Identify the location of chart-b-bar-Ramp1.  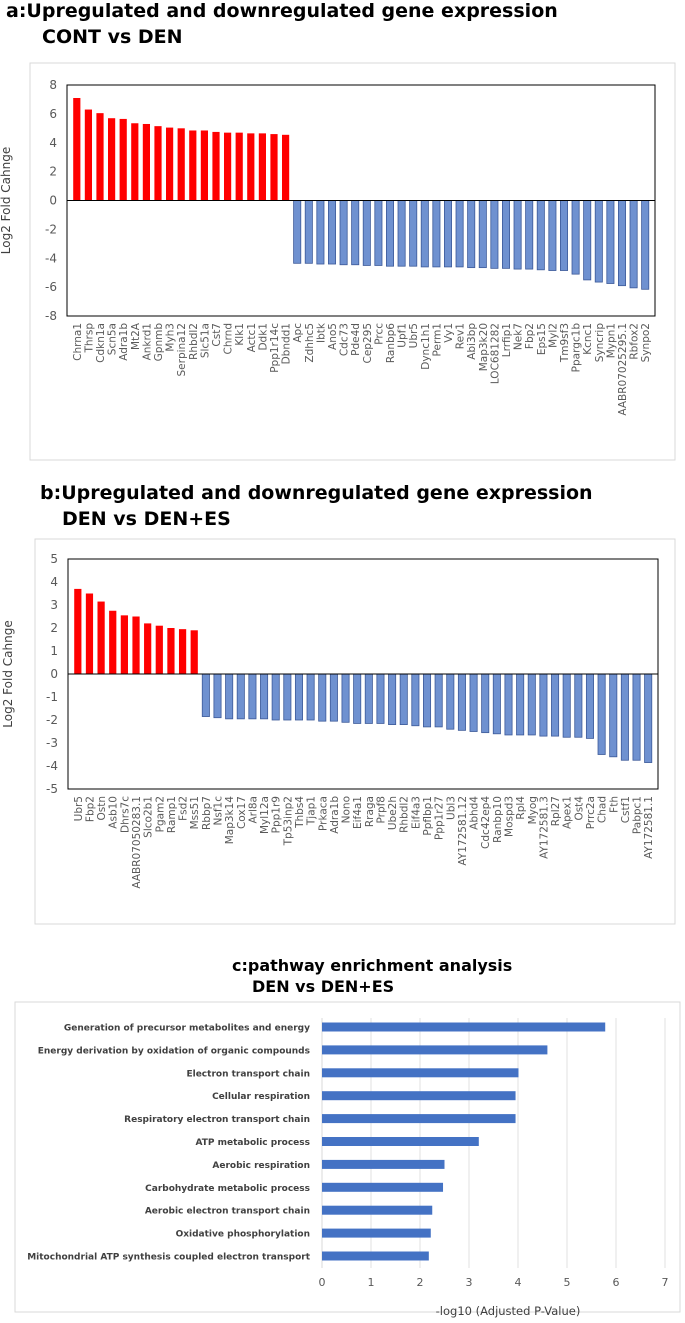
(171, 651).